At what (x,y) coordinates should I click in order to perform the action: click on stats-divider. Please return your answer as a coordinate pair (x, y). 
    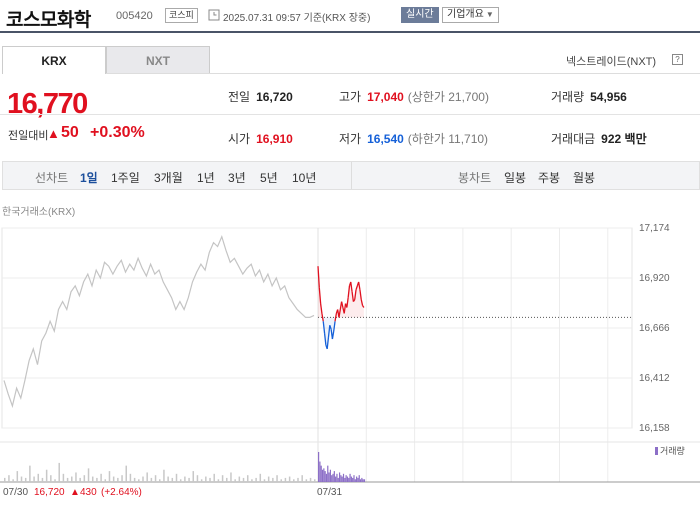
    Looking at the image, I should click on (350, 114).